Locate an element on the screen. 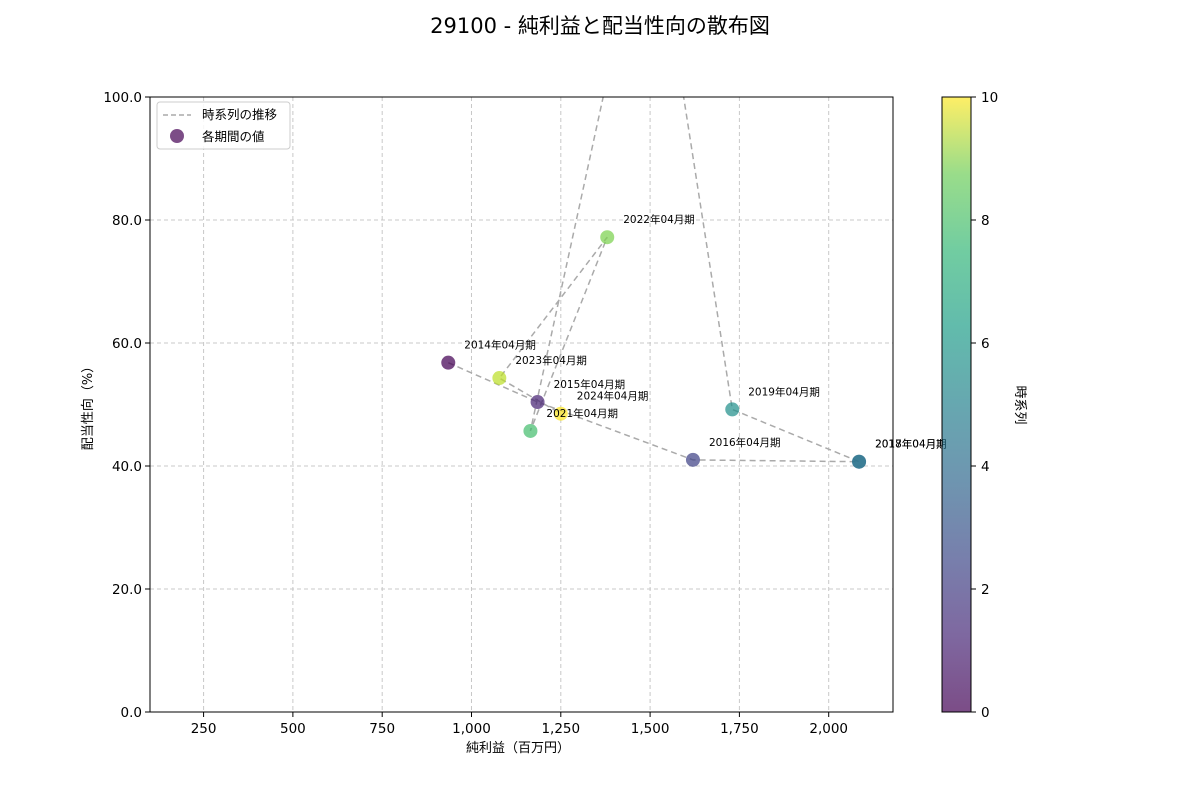 The image size is (1200, 800). legend-box is located at coordinates (223, 125).